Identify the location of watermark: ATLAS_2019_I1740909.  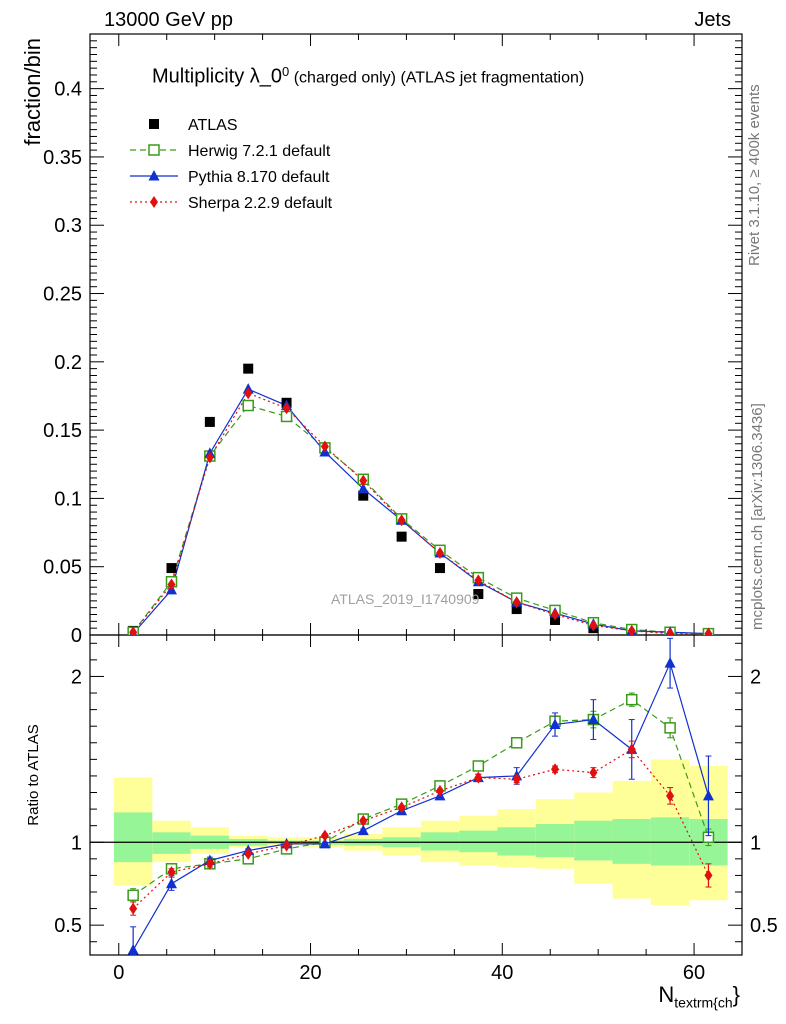
(405, 599).